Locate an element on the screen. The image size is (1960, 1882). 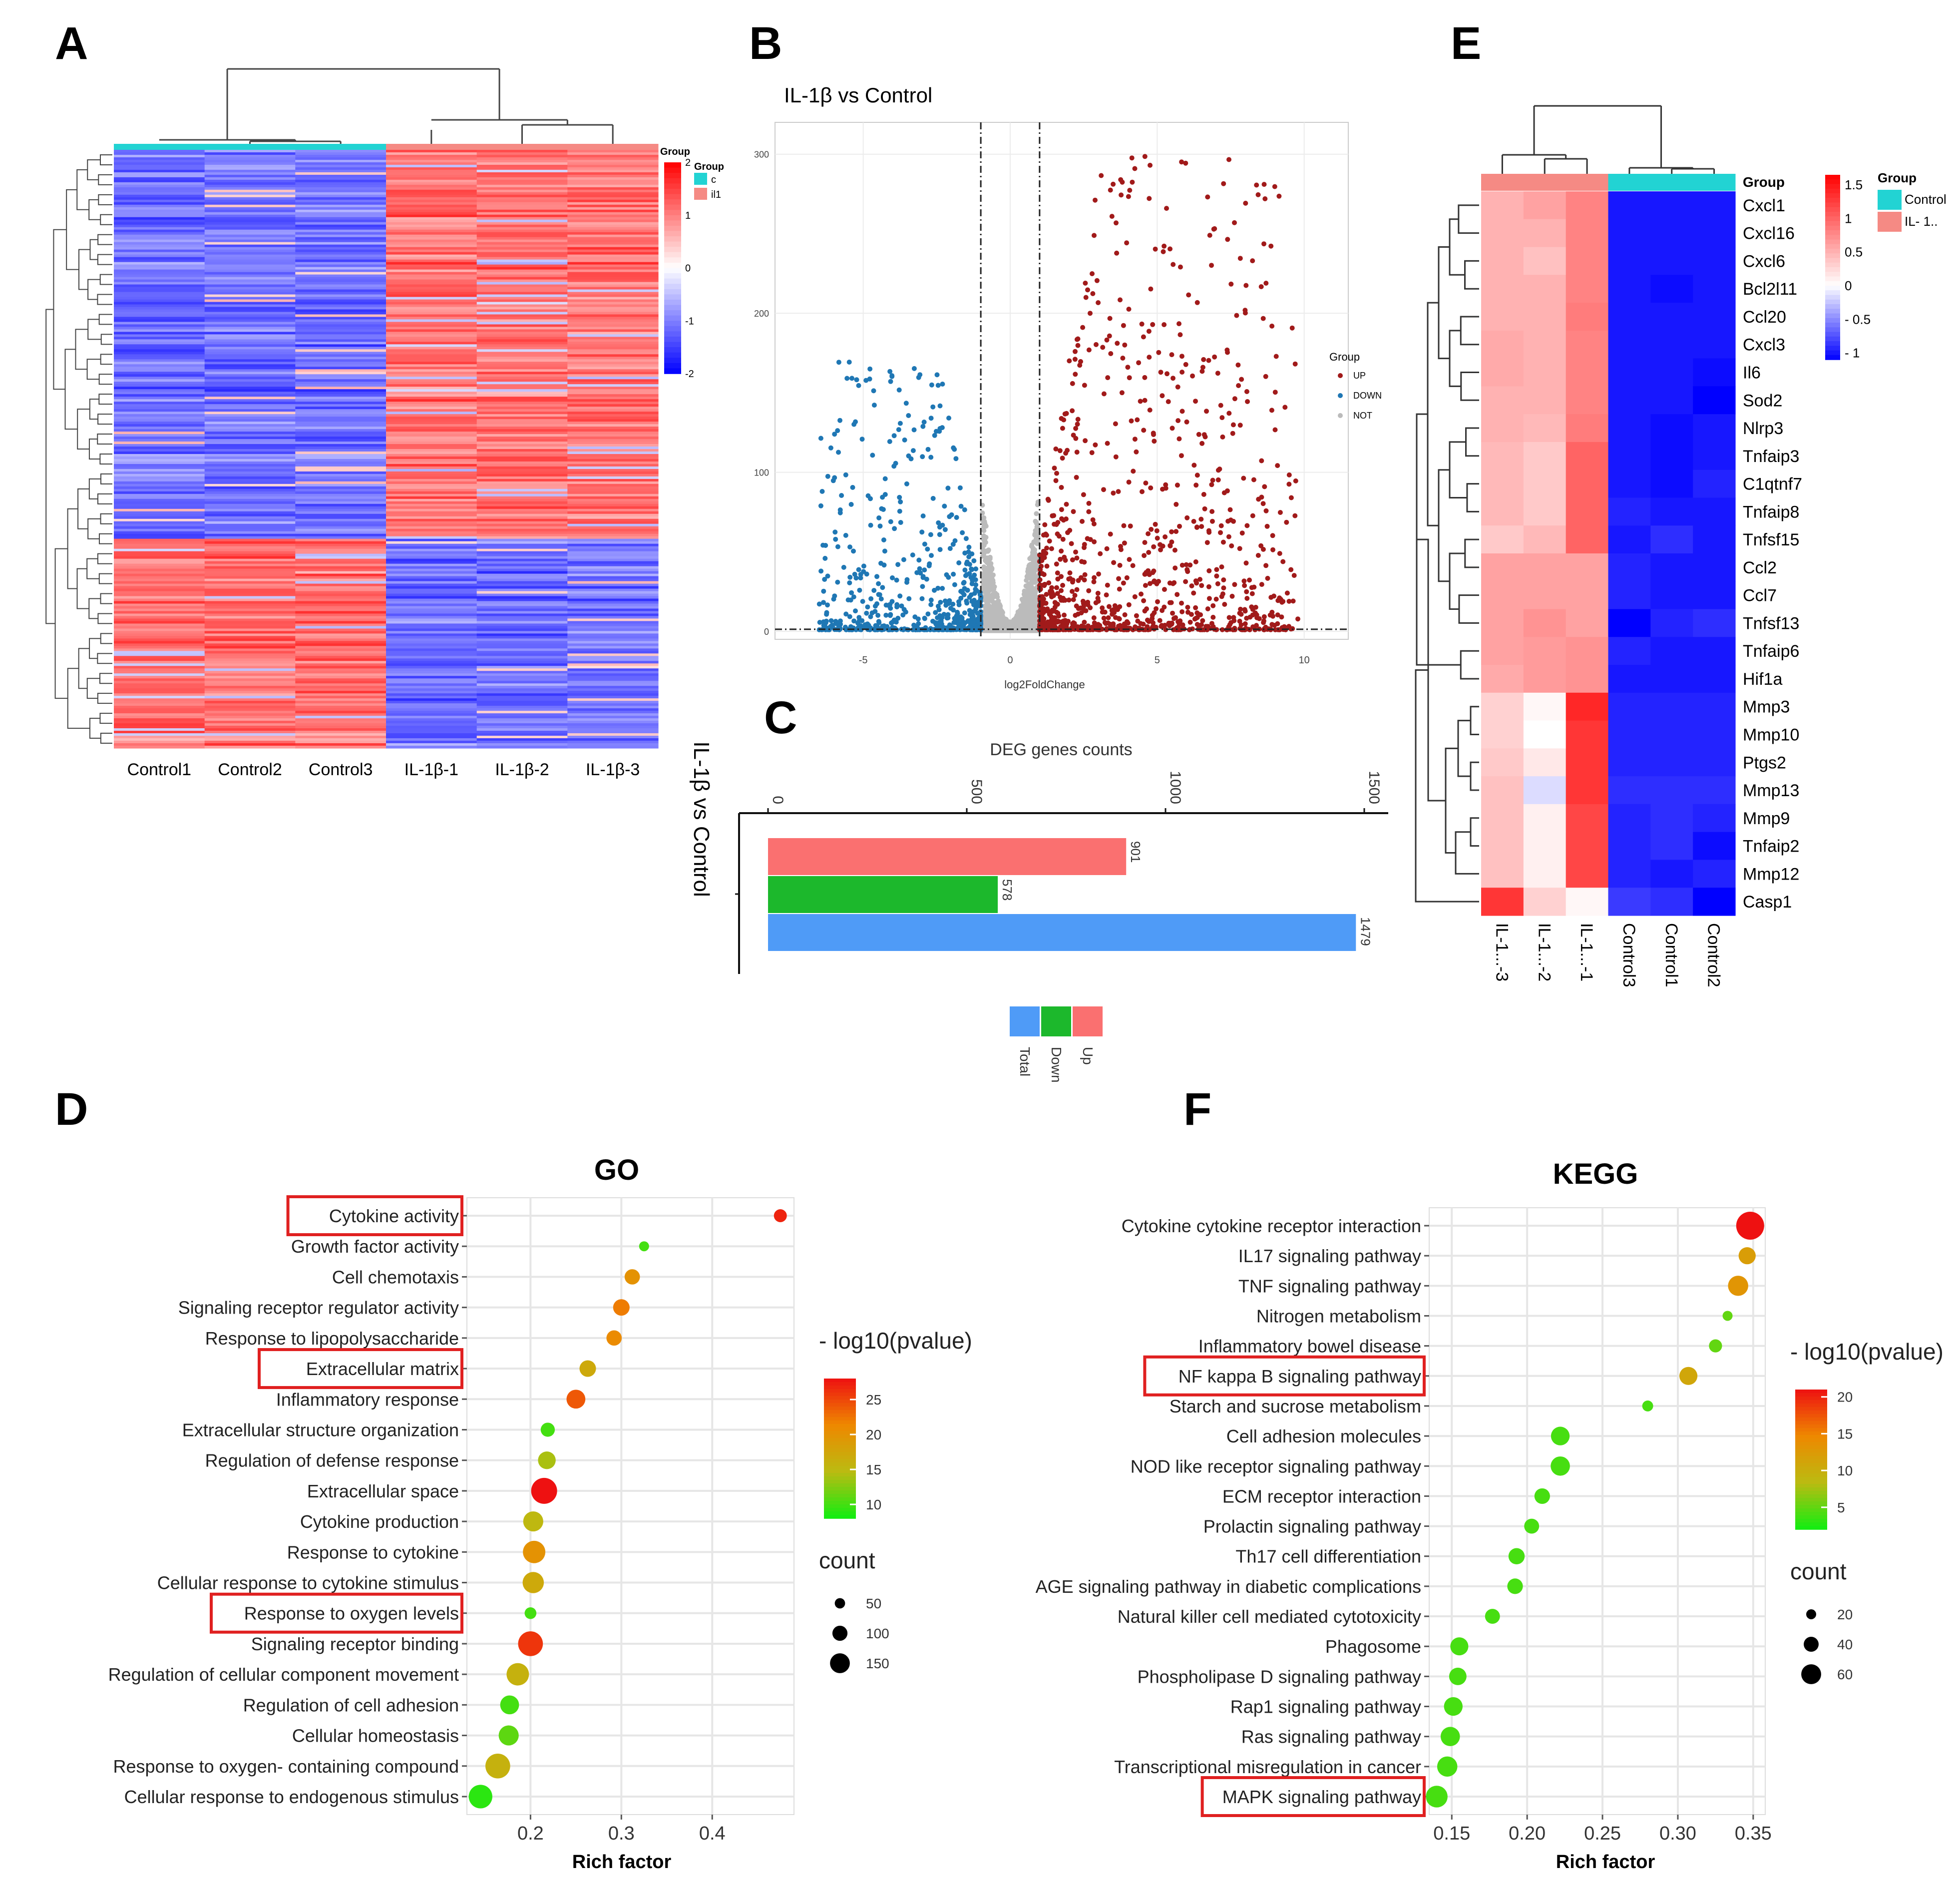
legend-title: Group is located at coordinates (675, 151).